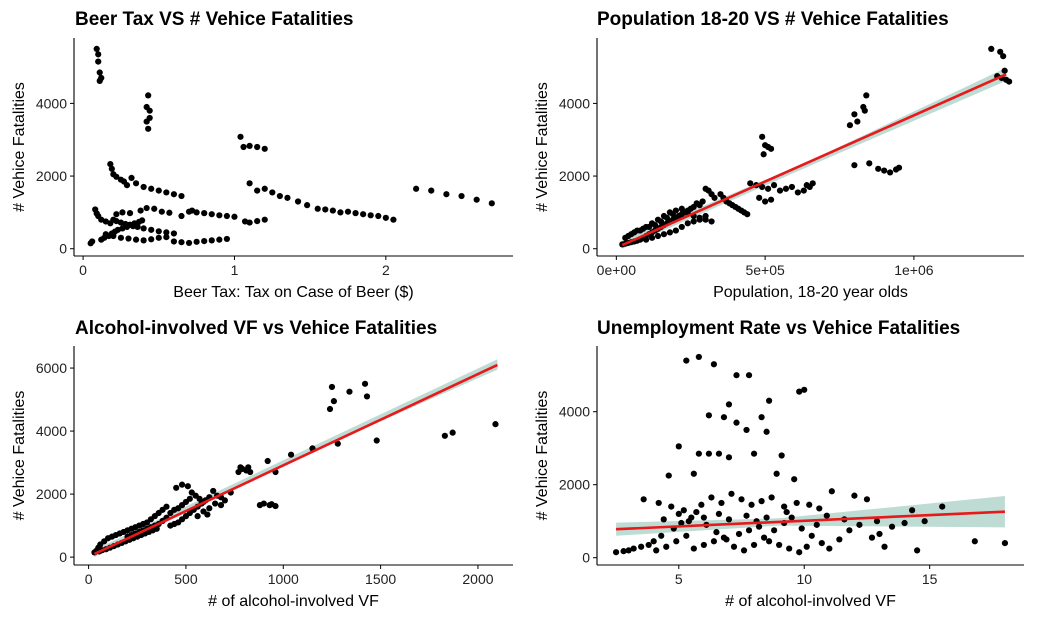 This screenshot has width=1043, height=617. Describe the element at coordinates (810, 601) in the screenshot. I see `x-axis-label: # of alcohol-involved VF` at that location.